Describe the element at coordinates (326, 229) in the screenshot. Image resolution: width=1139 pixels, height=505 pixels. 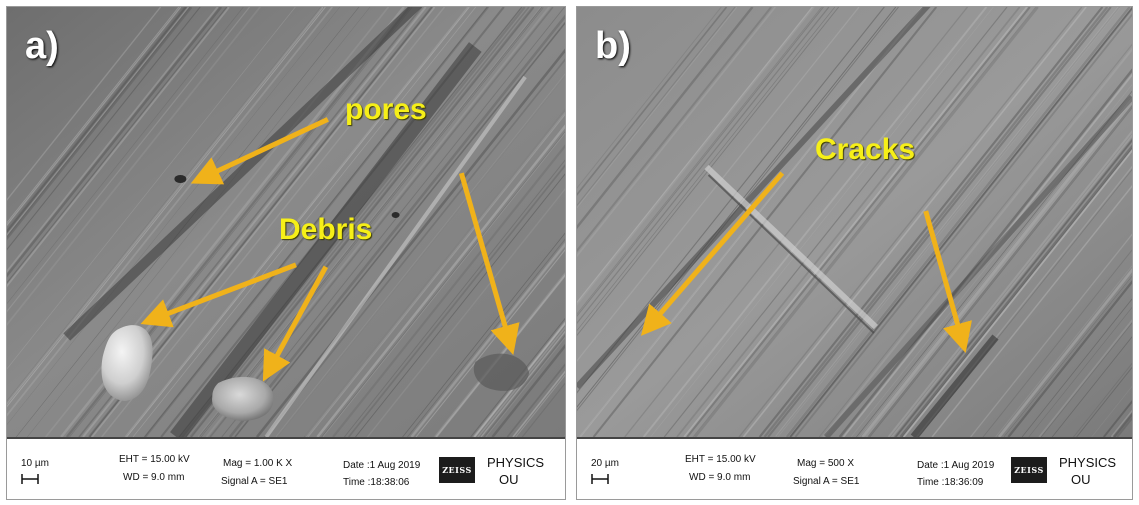
I see `debris-label: Debris` at that location.